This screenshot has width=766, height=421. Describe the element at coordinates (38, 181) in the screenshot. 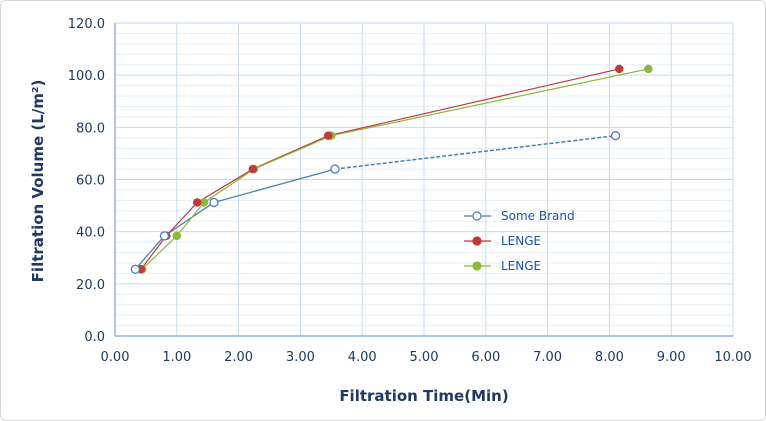

I see `y-axis-title: Filtration Volume (L/m²)` at that location.